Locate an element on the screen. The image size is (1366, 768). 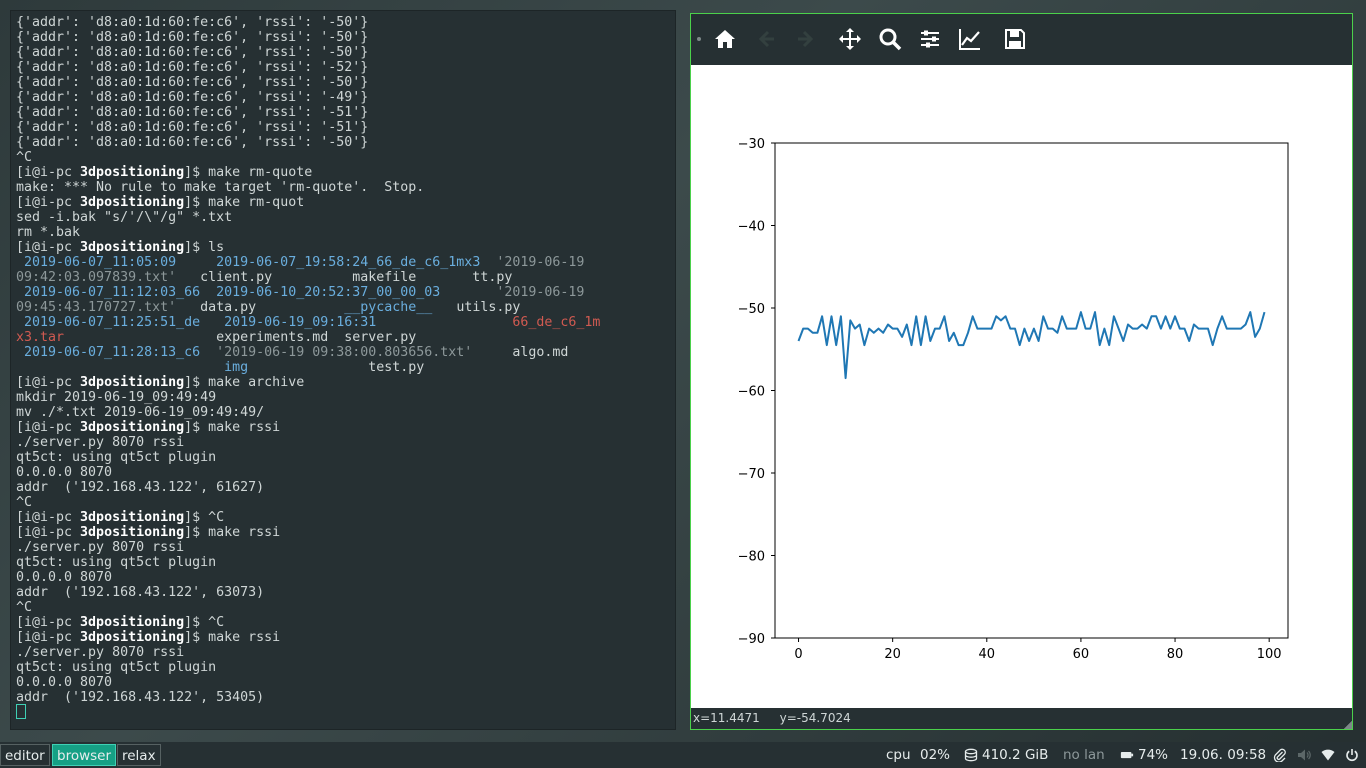
toolbar-grip is located at coordinates (699, 39).